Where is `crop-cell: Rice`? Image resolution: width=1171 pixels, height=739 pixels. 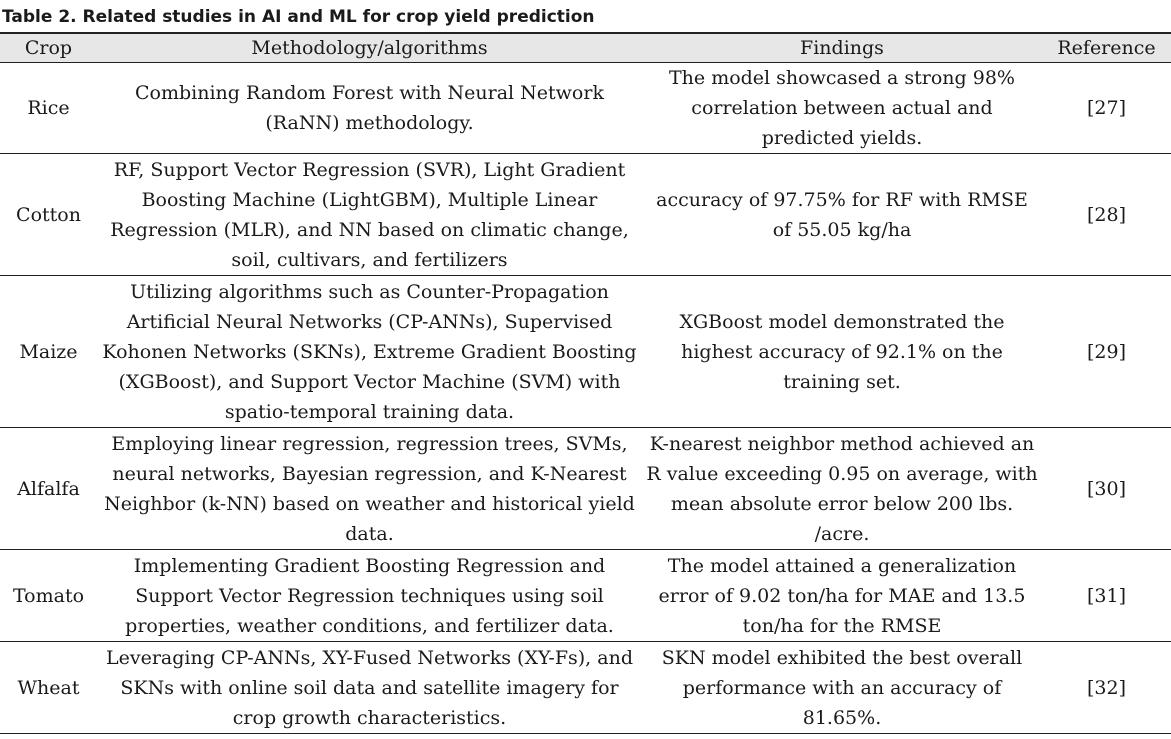
crop-cell: Rice is located at coordinates (48, 108).